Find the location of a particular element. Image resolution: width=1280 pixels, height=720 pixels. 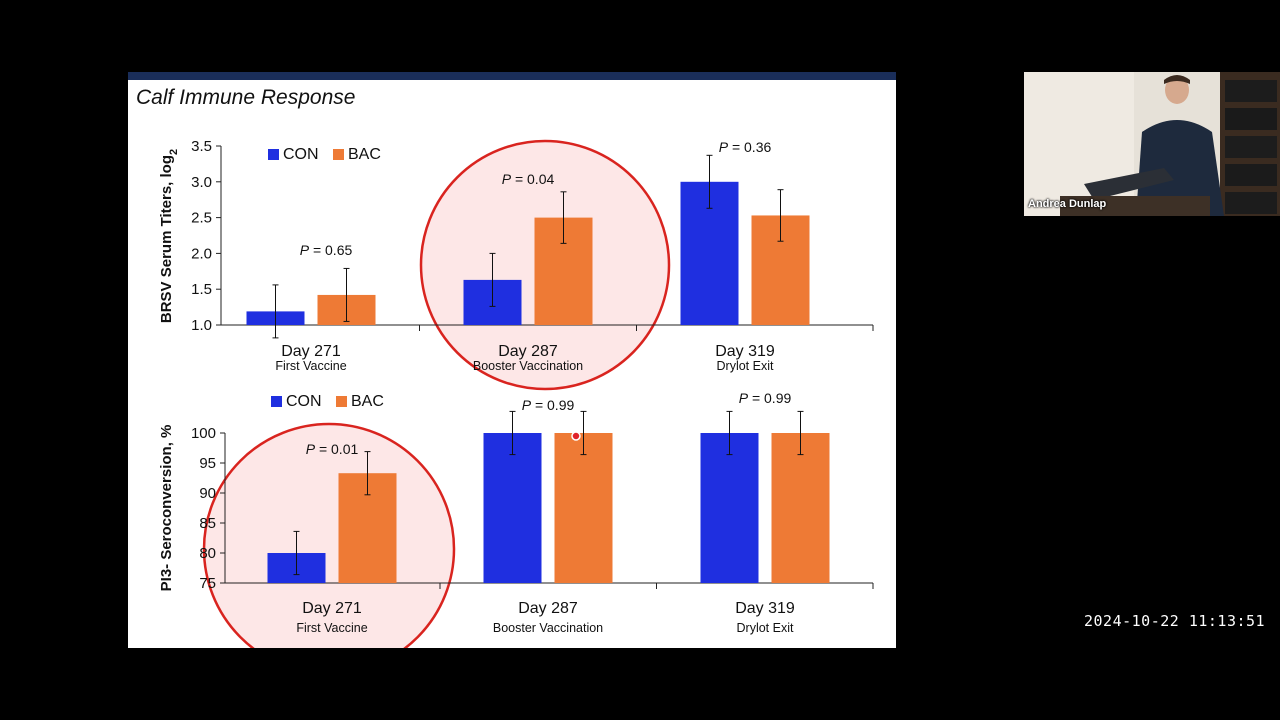

p-value-label: P = 0.65 is located at coordinates (326, 250).